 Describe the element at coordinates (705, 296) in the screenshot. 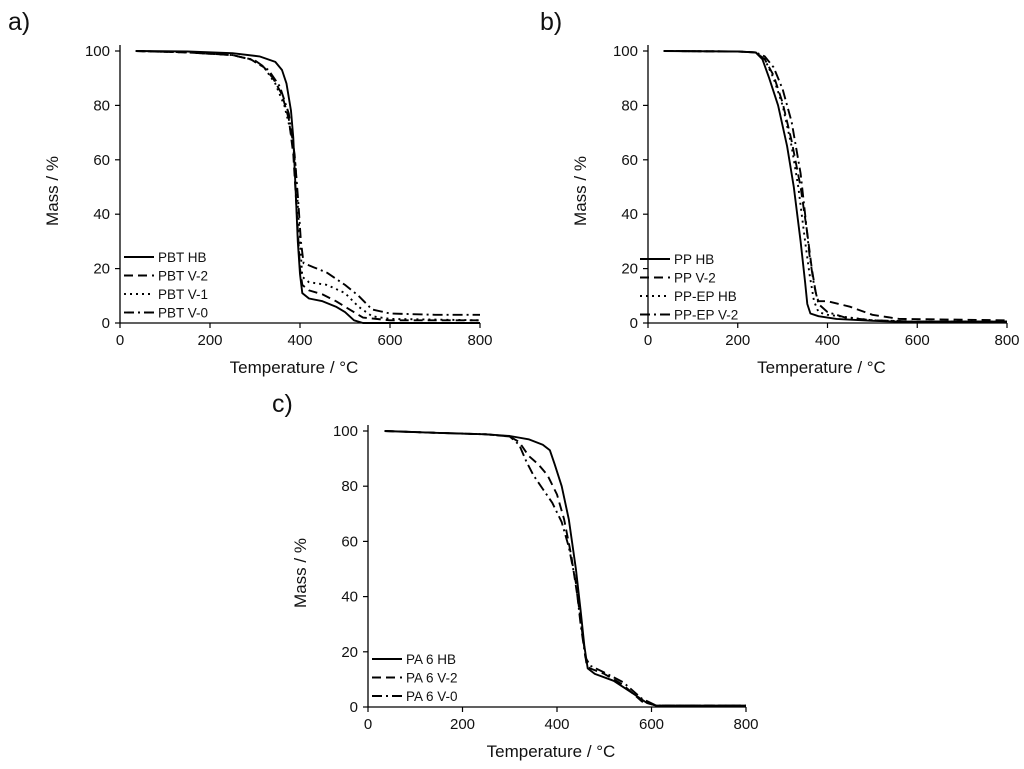

I see `legend-label: PP-EP HB` at that location.